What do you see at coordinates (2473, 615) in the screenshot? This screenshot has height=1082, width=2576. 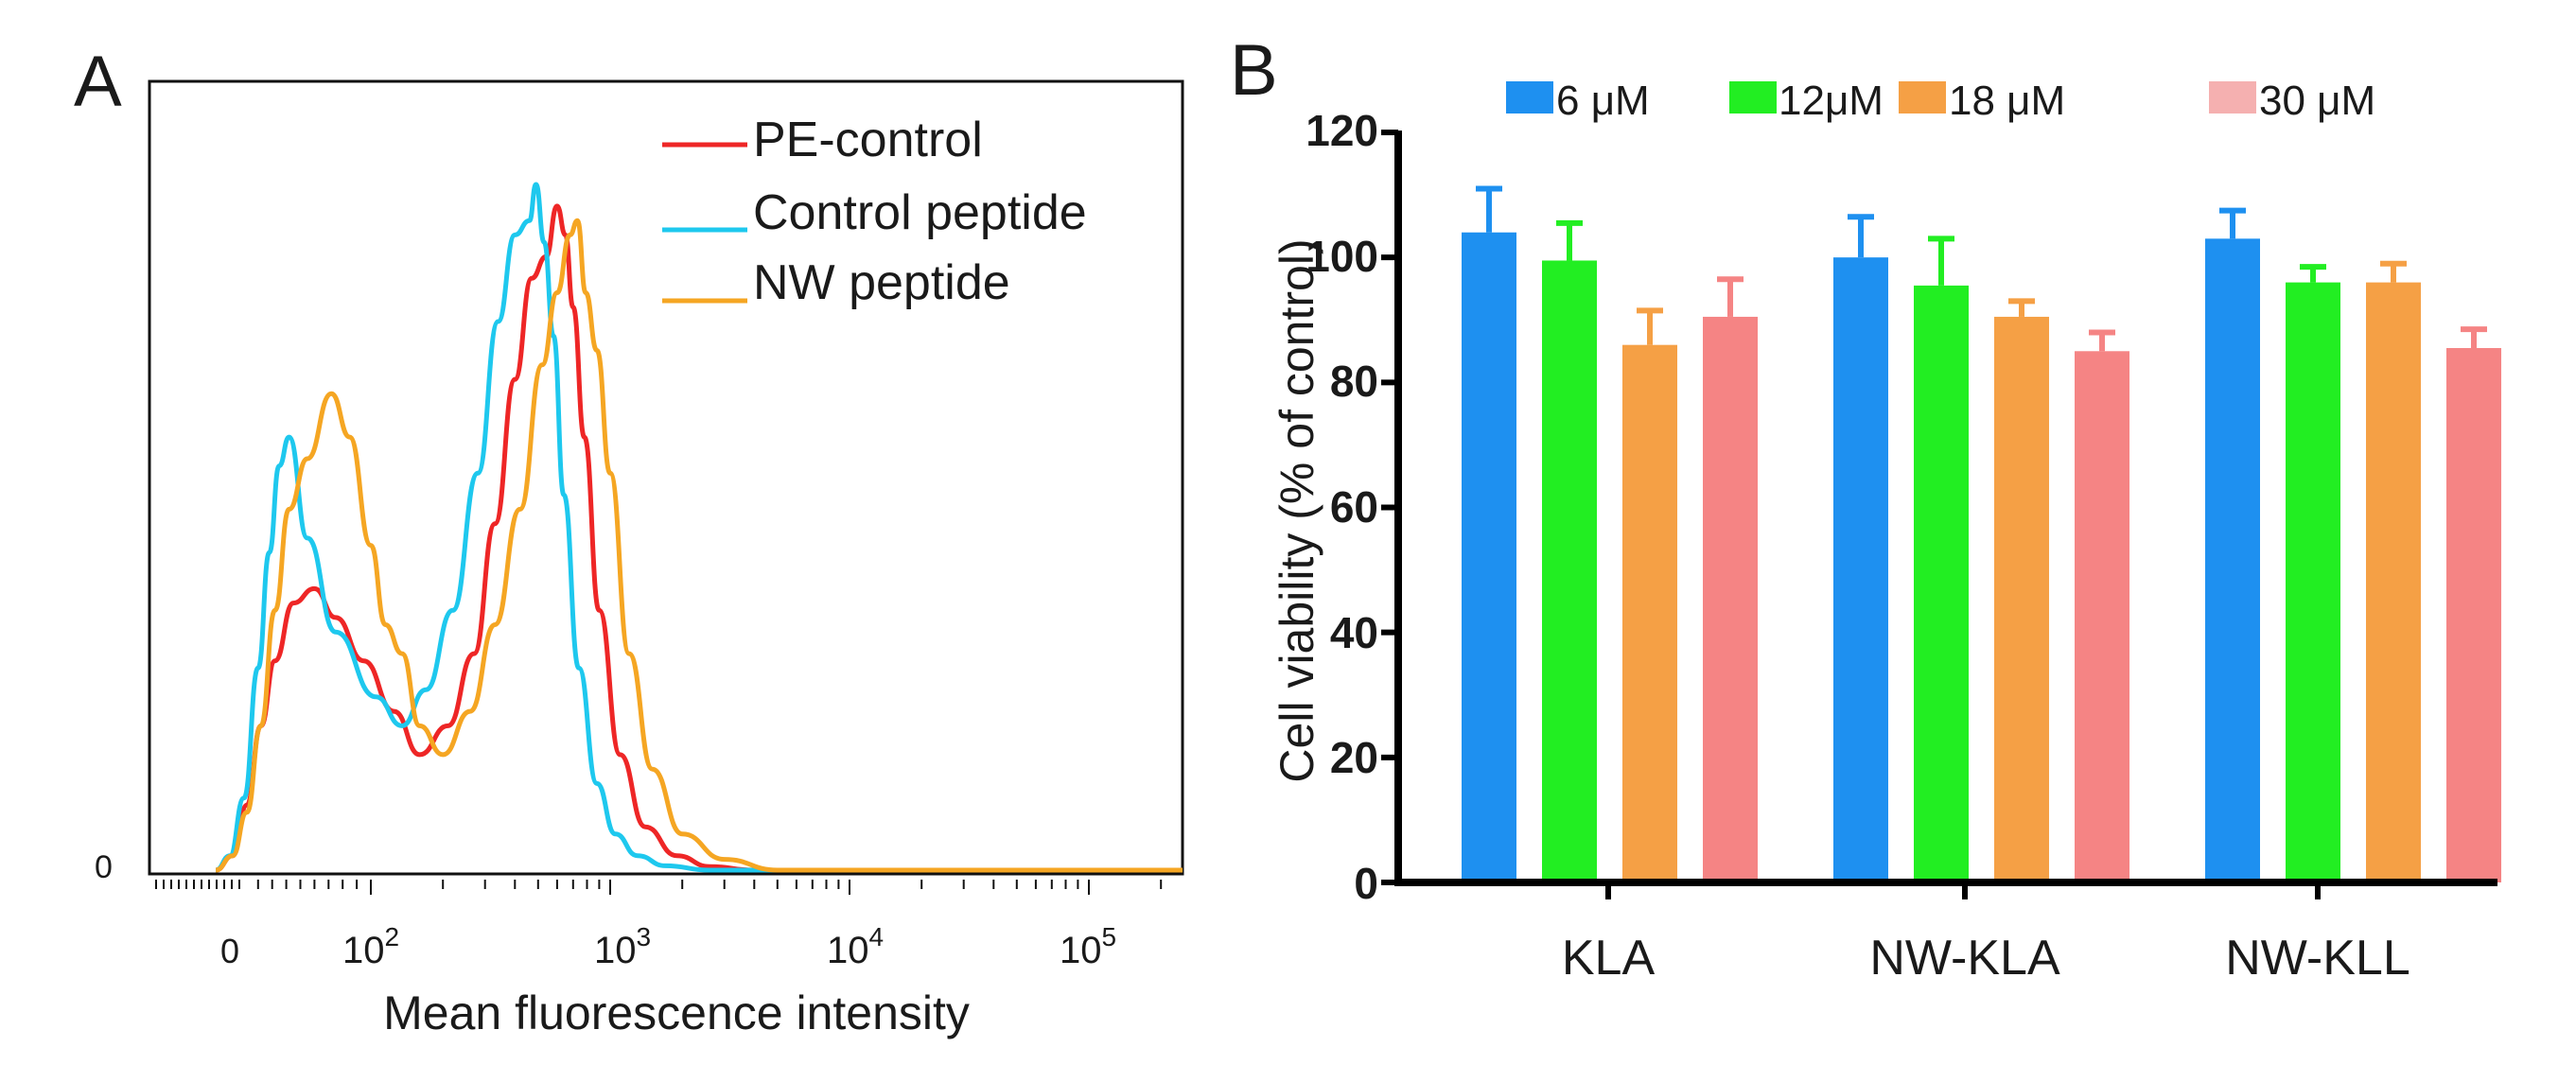 I see `bar-nw-kll-30m` at bounding box center [2473, 615].